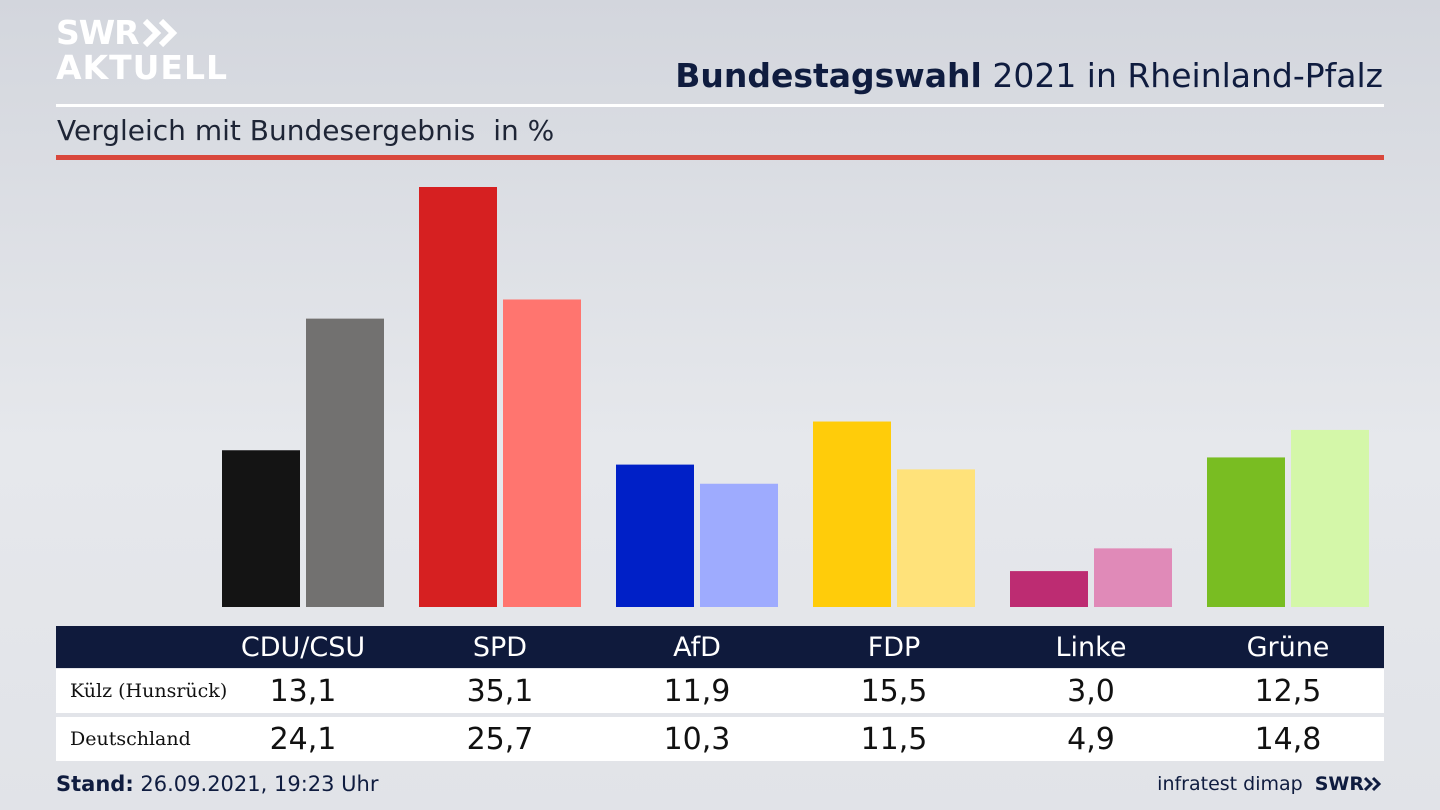 The height and width of the screenshot is (810, 1440). Describe the element at coordinates (720, 105) in the screenshot. I see `header-divider` at that location.